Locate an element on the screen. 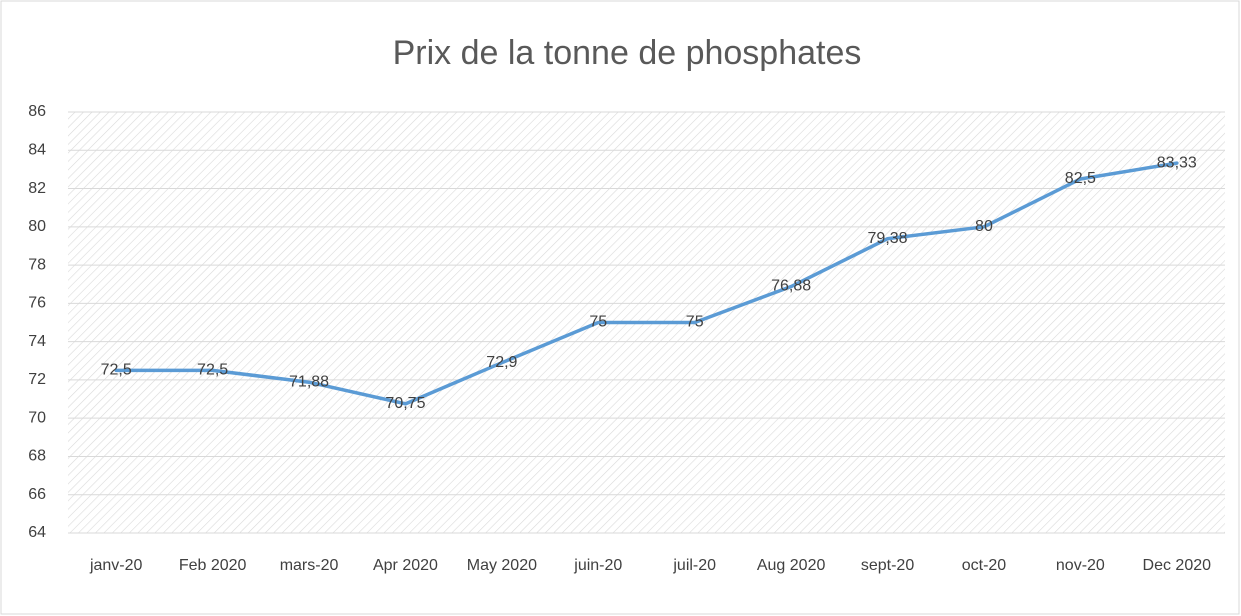 The image size is (1241, 616). data-label: 82,5 is located at coordinates (1080, 178).